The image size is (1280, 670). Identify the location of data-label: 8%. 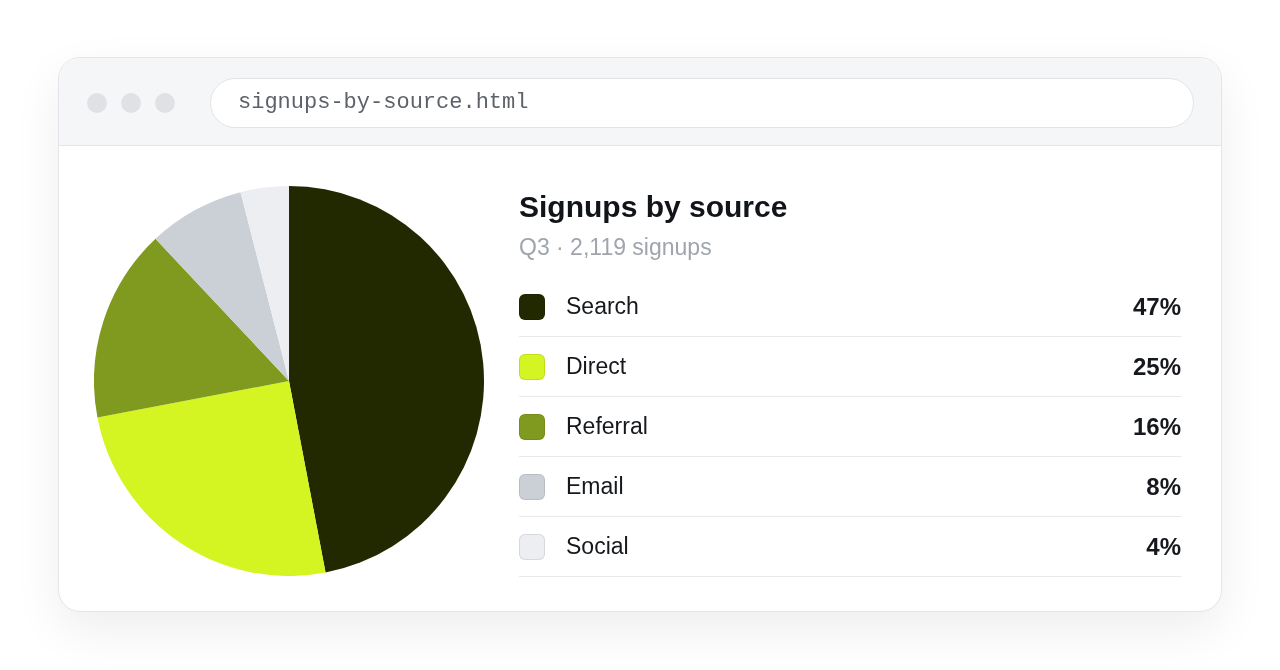
(1163, 486).